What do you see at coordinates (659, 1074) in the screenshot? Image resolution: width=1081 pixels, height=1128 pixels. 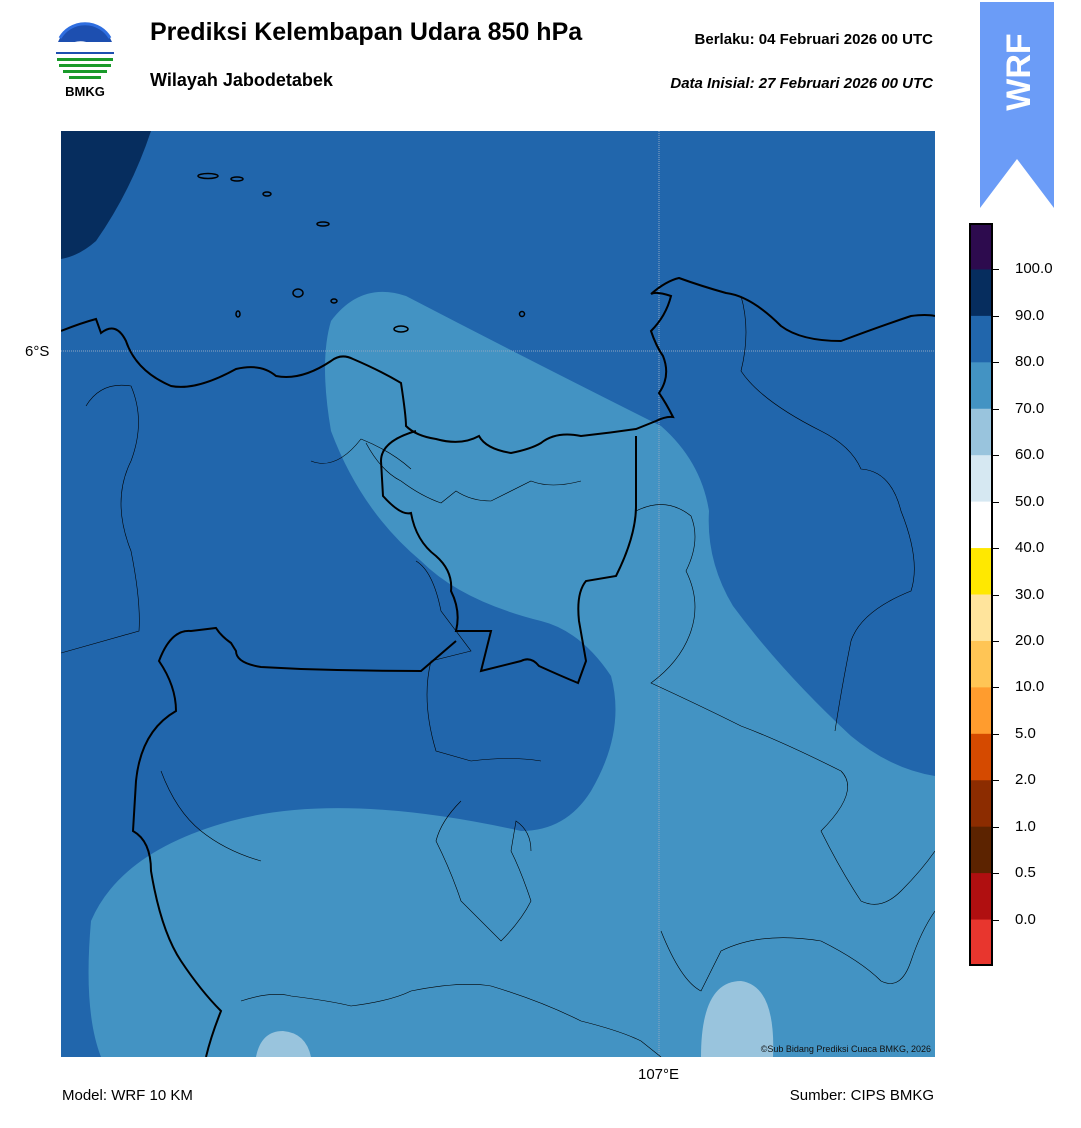 I see `longitude-label: 107°E` at bounding box center [659, 1074].